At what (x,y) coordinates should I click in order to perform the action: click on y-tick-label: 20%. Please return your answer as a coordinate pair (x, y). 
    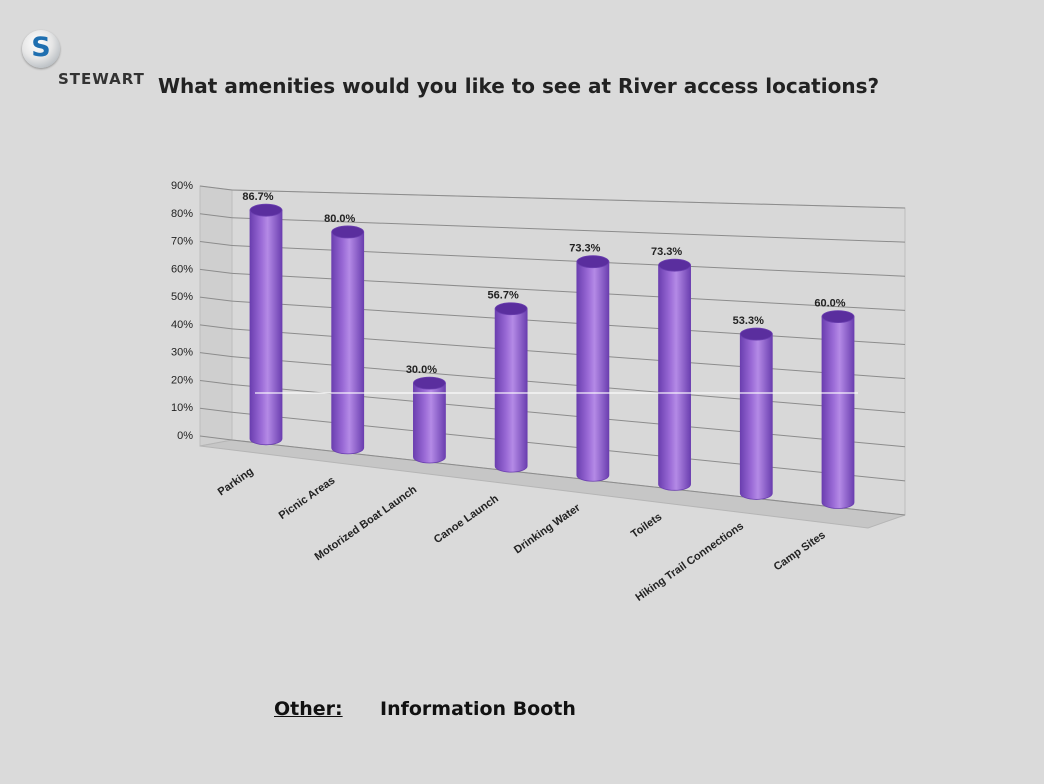
    Looking at the image, I should click on (182, 380).